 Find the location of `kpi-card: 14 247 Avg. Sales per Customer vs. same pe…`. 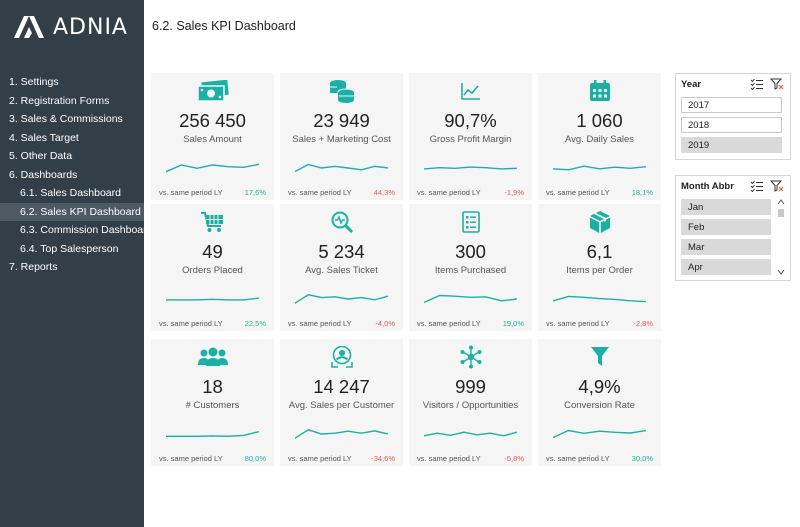

kpi-card: 14 247 Avg. Sales per Customer vs. same pe… is located at coordinates (341, 402).